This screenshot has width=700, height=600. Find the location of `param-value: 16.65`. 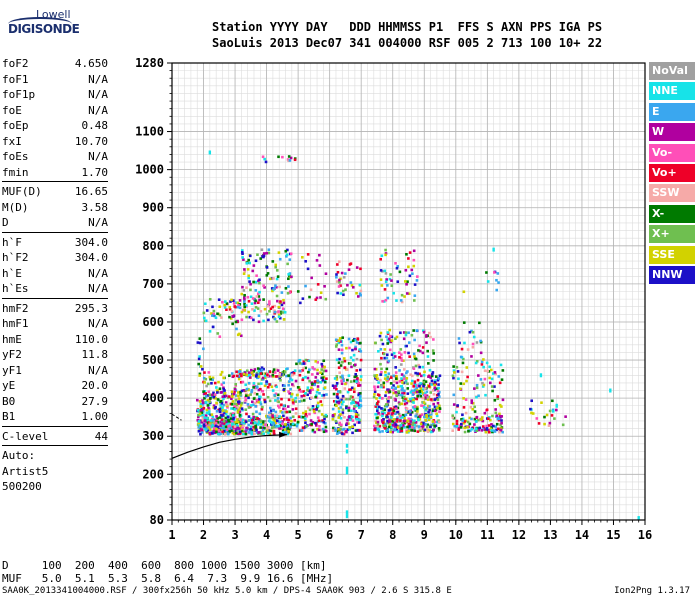

param-value: 16.65 is located at coordinates (91, 191).